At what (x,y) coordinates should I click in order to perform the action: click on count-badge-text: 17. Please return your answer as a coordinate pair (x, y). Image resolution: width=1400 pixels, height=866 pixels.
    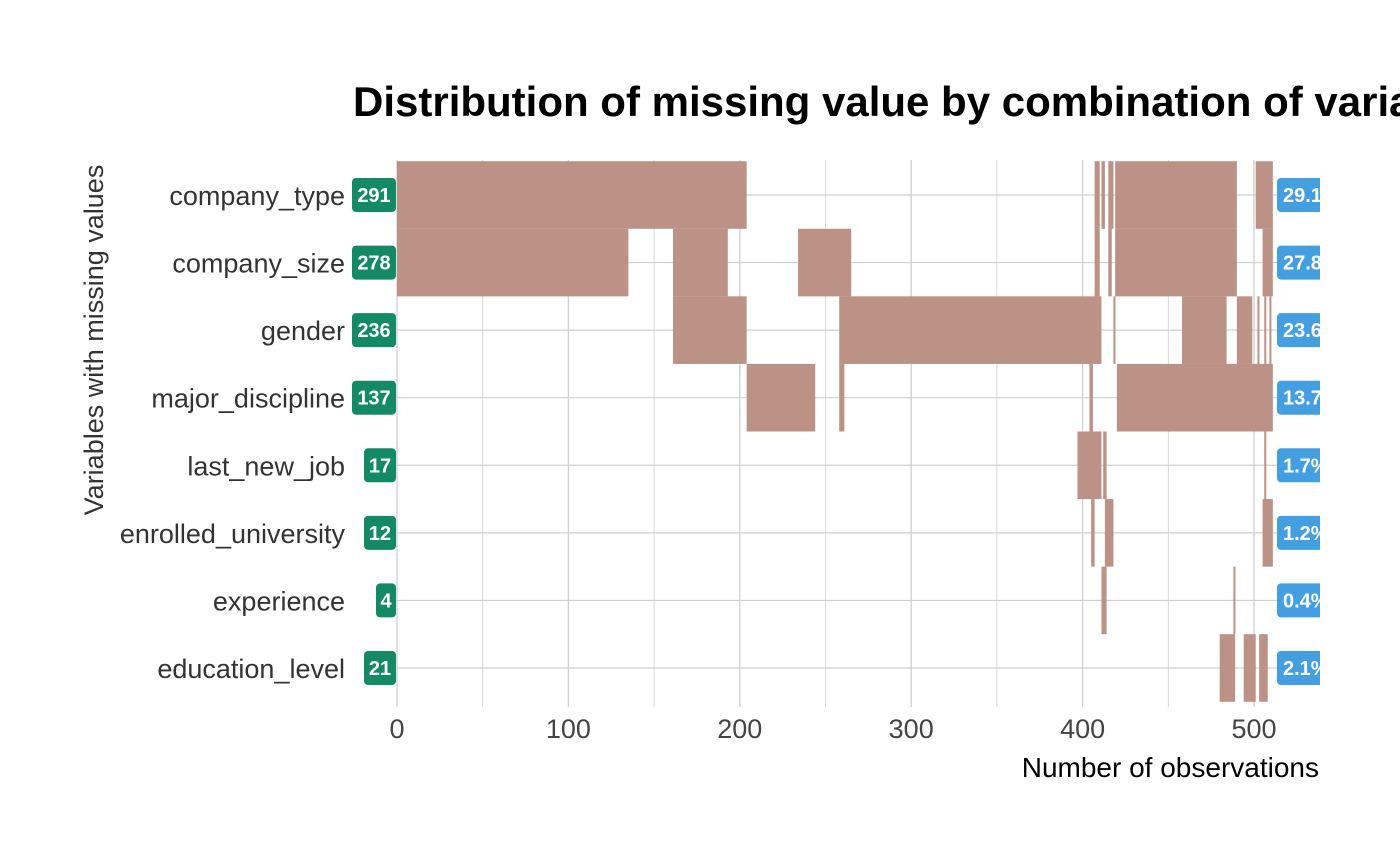
    Looking at the image, I should click on (380, 466).